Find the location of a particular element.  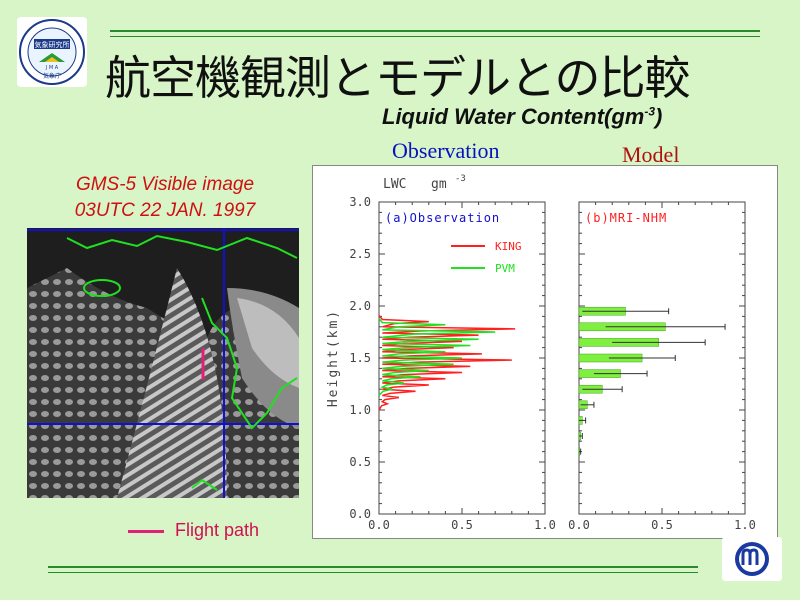

model-heading: Model is located at coordinates (651, 154).